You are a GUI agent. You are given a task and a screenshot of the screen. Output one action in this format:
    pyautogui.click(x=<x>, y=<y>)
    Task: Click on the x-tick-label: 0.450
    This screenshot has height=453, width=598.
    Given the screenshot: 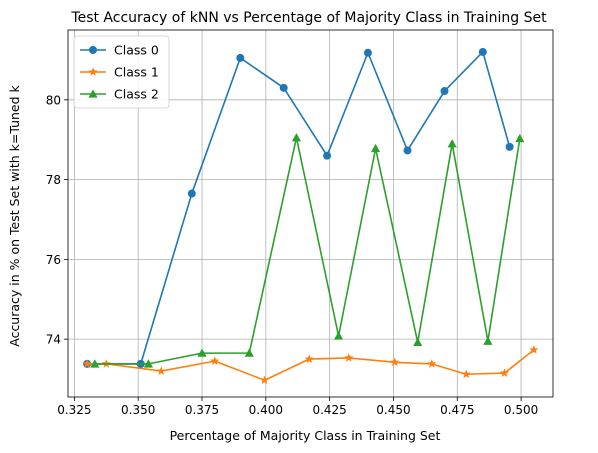 What is the action you would take?
    pyautogui.click(x=393, y=410)
    